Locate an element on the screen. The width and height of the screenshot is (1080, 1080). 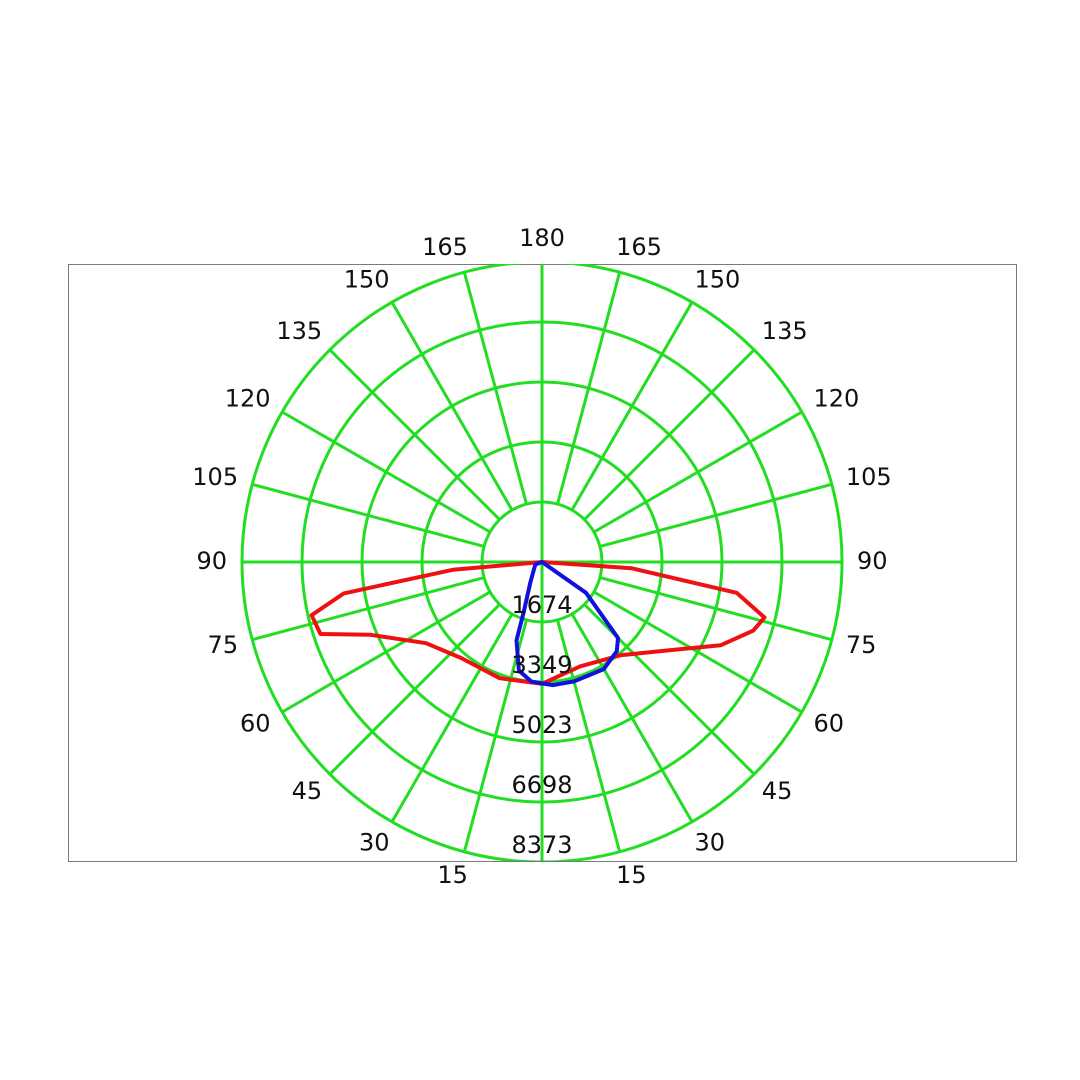
radial-label-4: 6698 is located at coordinates (541, 785).